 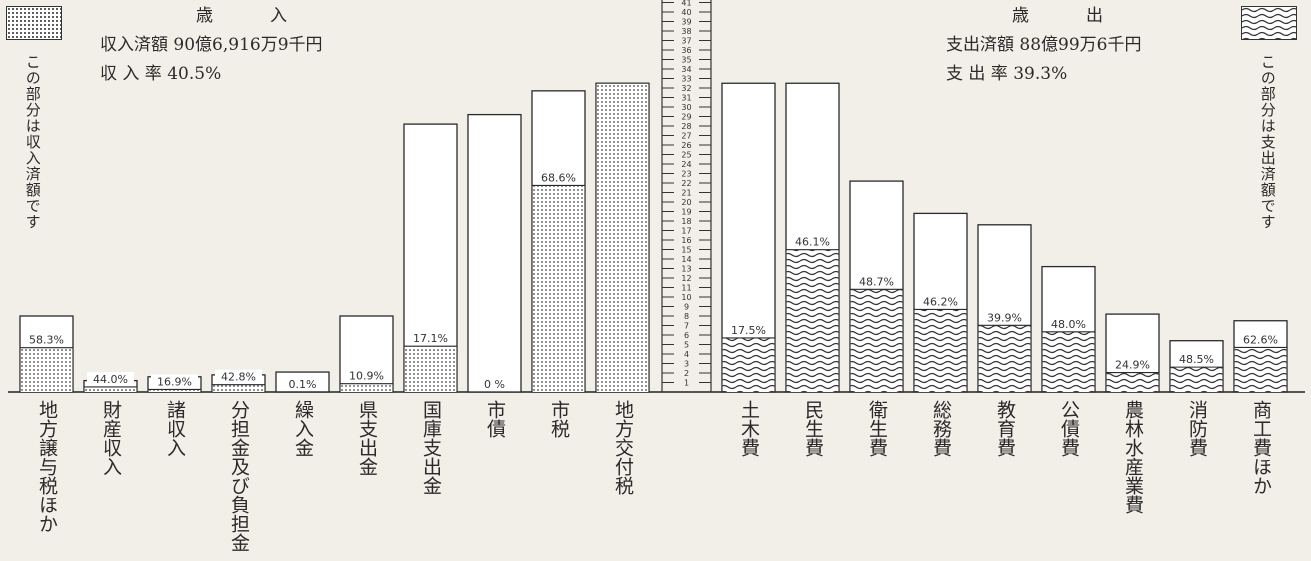 What do you see at coordinates (686, 183) in the screenshot?
I see `scale-tick-label-22: 22` at bounding box center [686, 183].